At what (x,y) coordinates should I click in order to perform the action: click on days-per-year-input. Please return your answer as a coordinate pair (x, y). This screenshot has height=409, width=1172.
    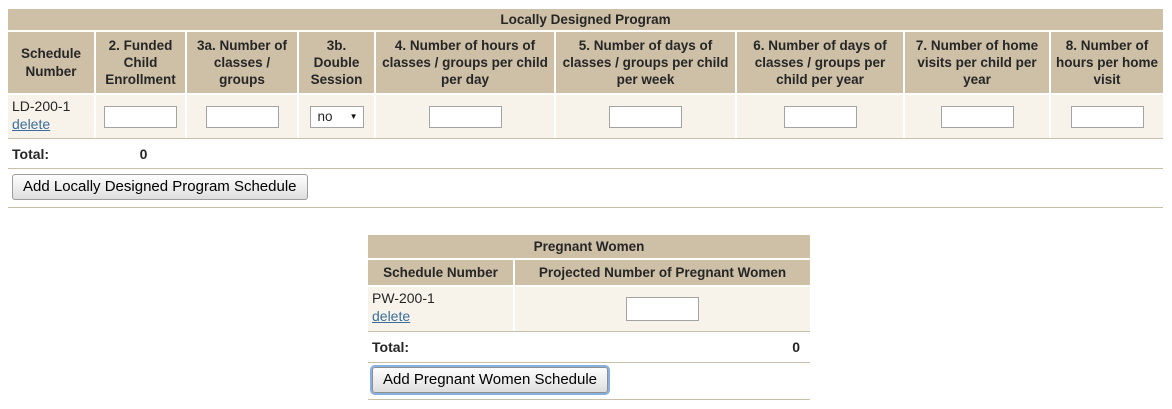
    Looking at the image, I should click on (820, 116).